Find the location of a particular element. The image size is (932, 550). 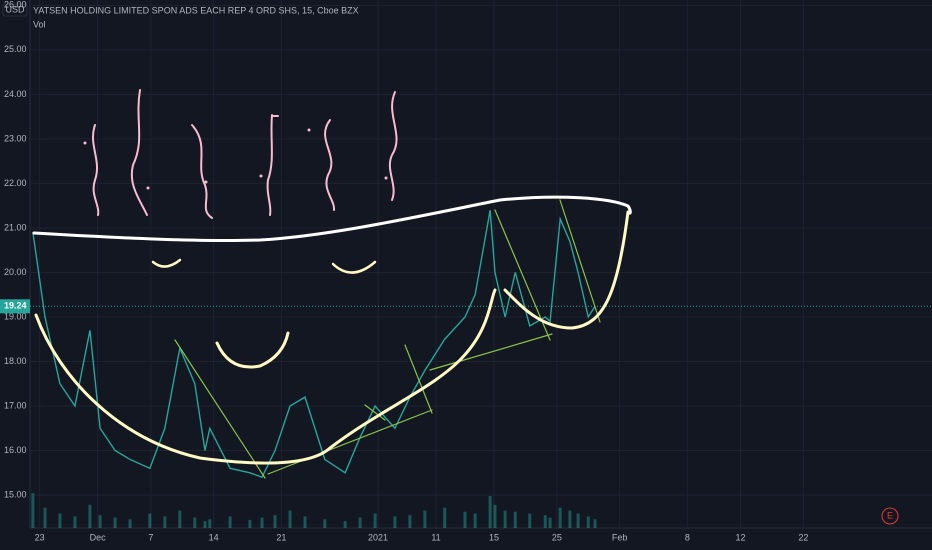

y-tick-label: 19.00 is located at coordinates (15, 316).